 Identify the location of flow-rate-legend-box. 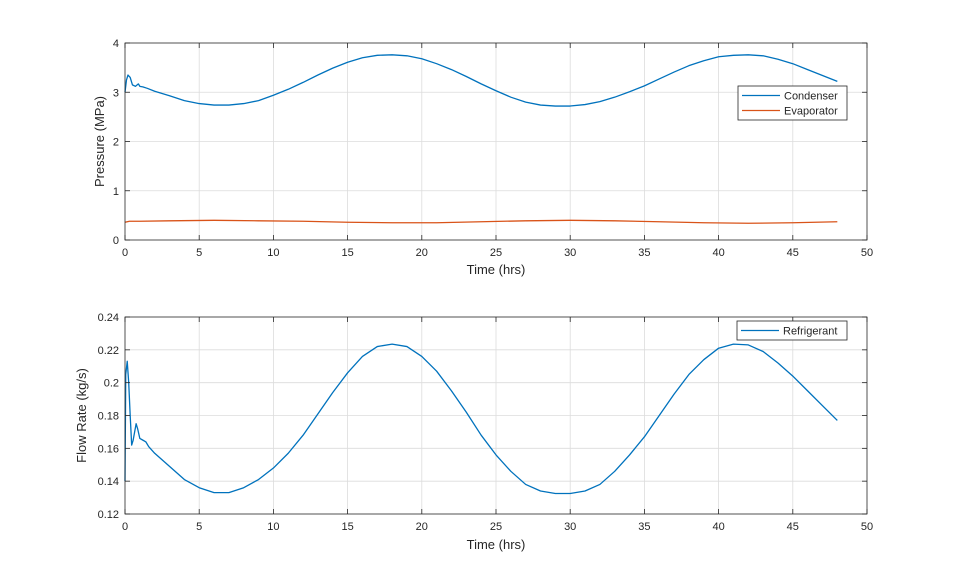
(792, 330).